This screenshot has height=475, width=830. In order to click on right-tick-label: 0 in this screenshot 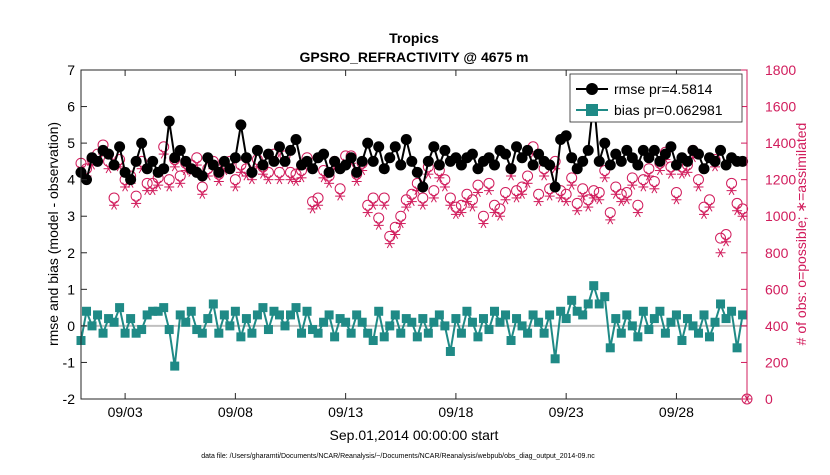, I will do `click(769, 399)`.